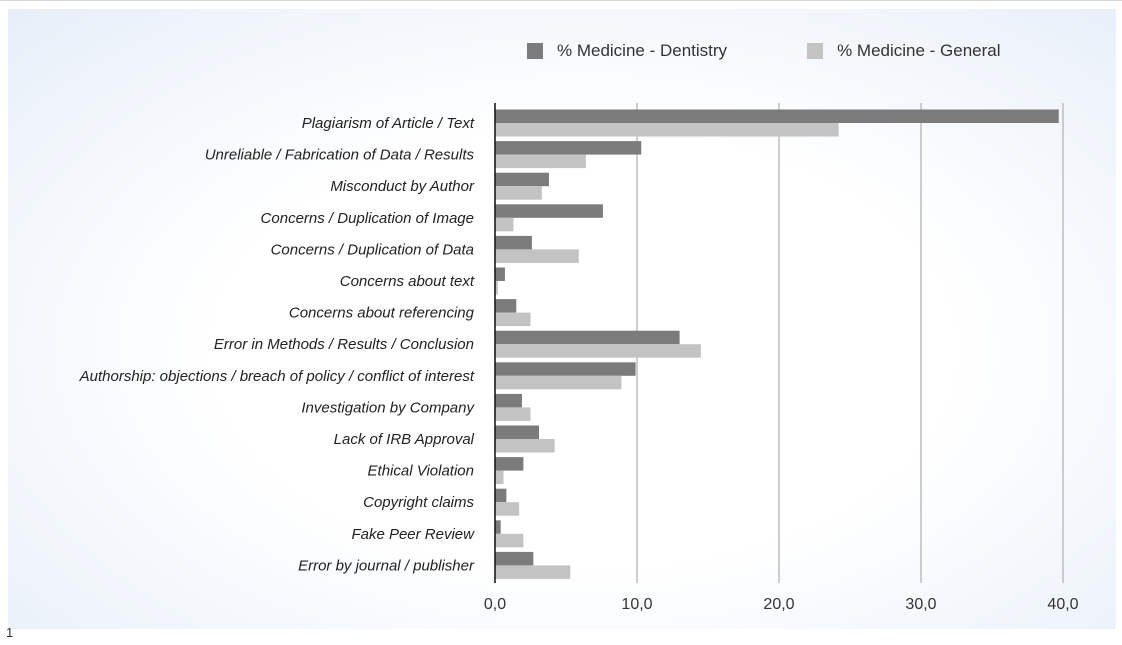  Describe the element at coordinates (344, 344) in the screenshot. I see `category-label: Error in Methods / Results / Conclusion` at that location.